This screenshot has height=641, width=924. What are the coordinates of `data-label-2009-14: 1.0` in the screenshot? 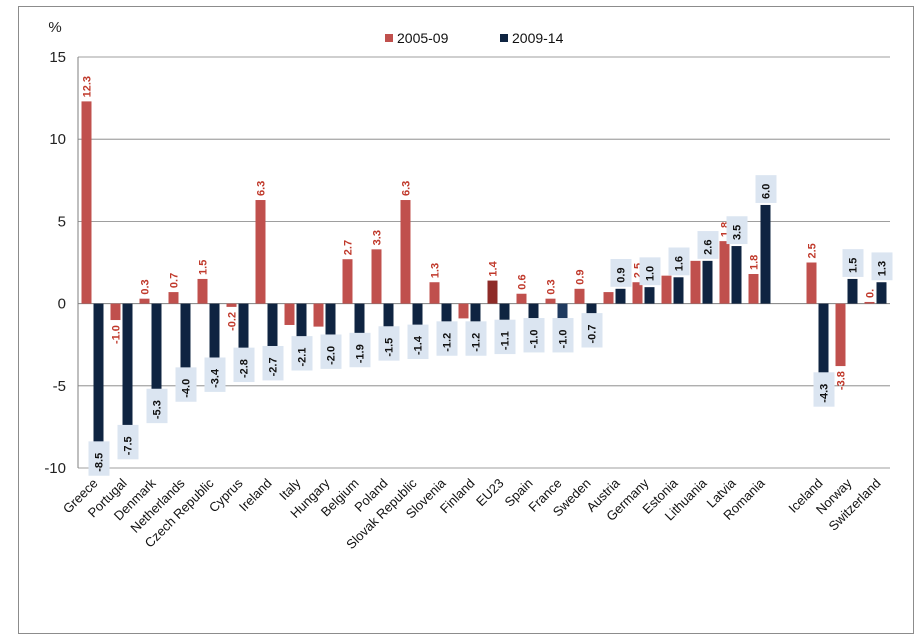 It's located at (651, 273).